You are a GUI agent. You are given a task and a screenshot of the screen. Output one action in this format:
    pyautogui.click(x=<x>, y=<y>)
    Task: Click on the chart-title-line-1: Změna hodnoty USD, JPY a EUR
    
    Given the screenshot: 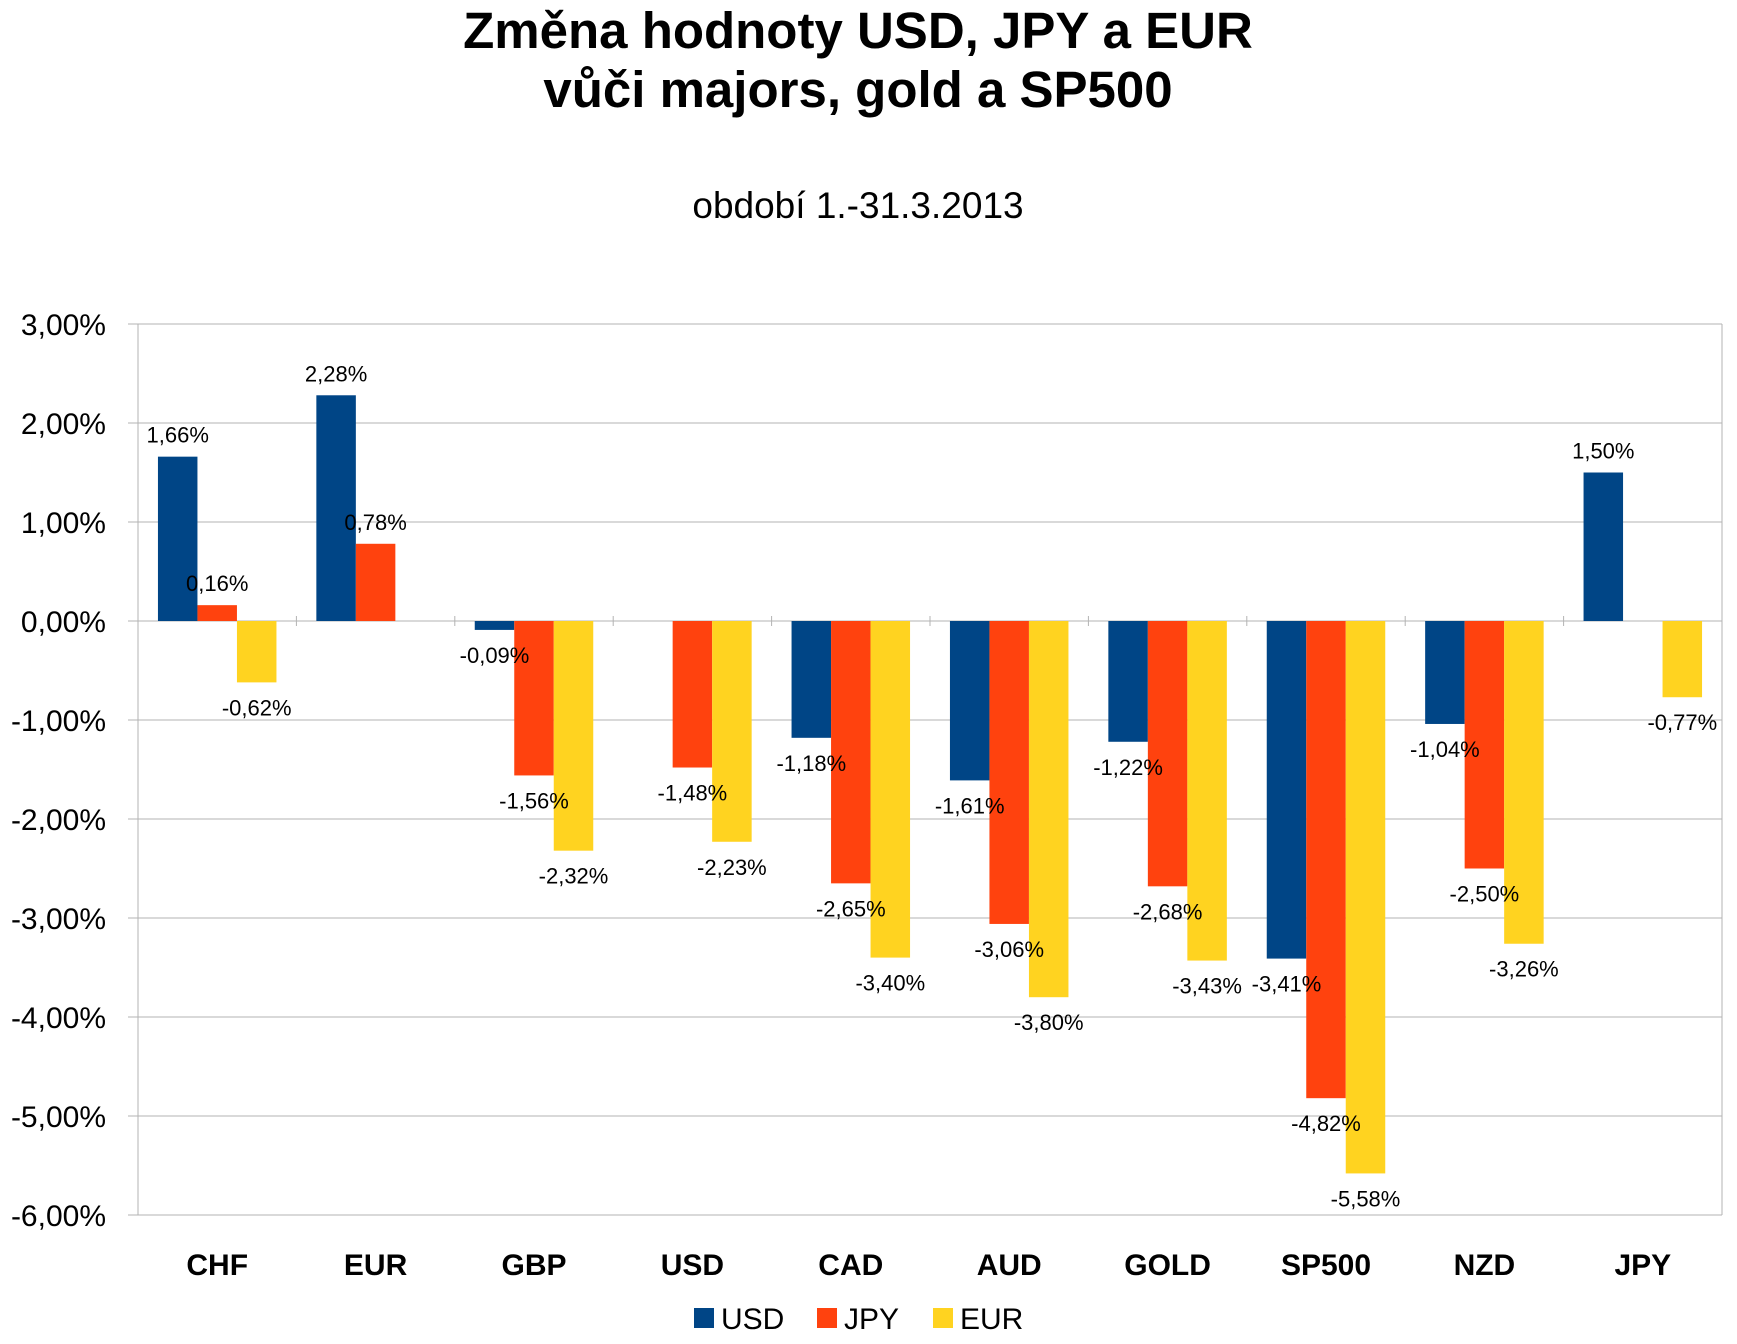 What is the action you would take?
    pyautogui.click(x=858, y=30)
    